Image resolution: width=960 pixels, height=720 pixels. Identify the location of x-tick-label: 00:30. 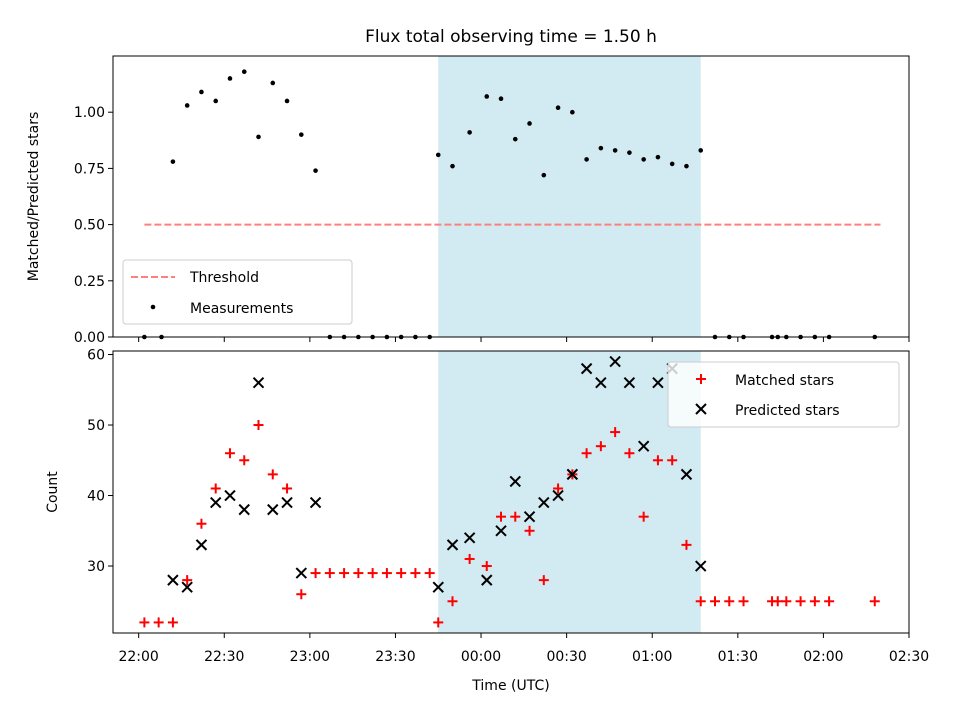
(566, 657).